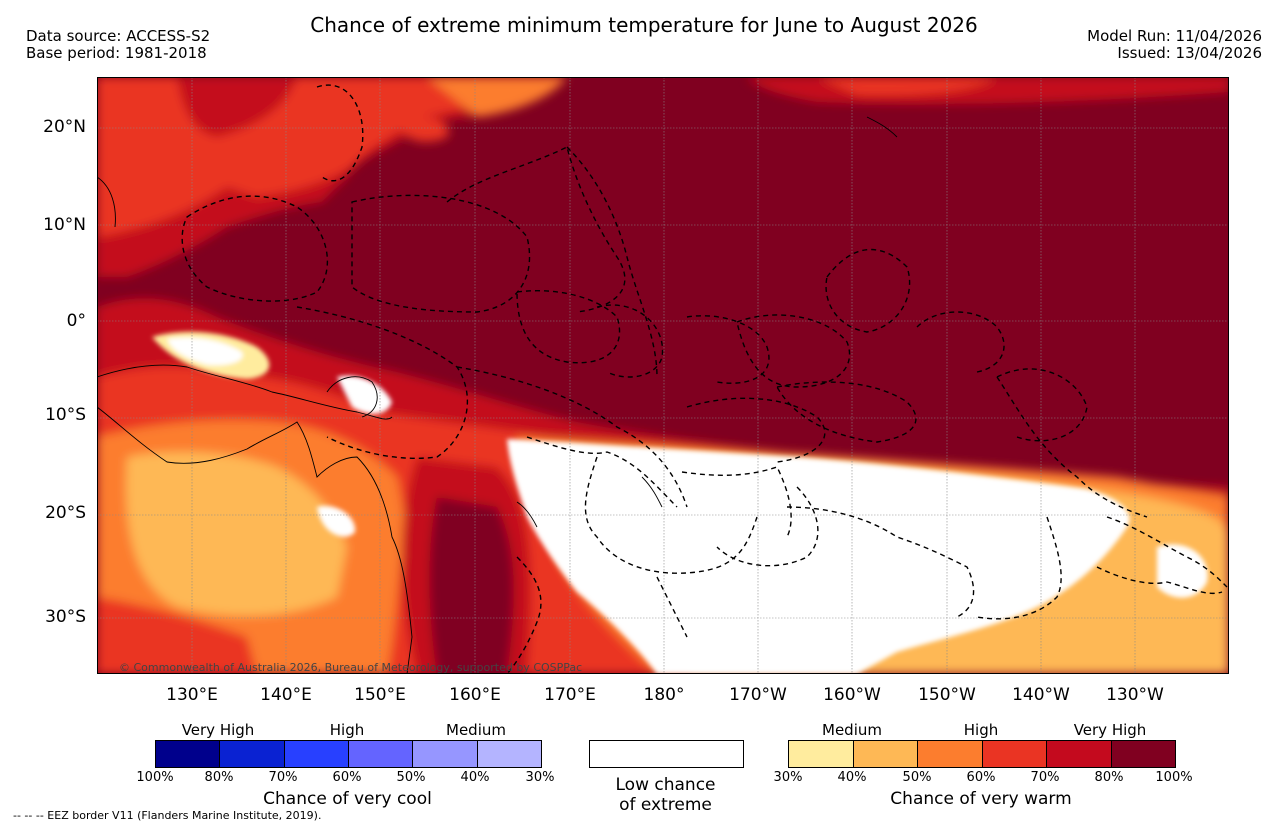 Image resolution: width=1288 pixels, height=827 pixels. I want to click on warm-category-very-high: Very High, so click(1110, 730).